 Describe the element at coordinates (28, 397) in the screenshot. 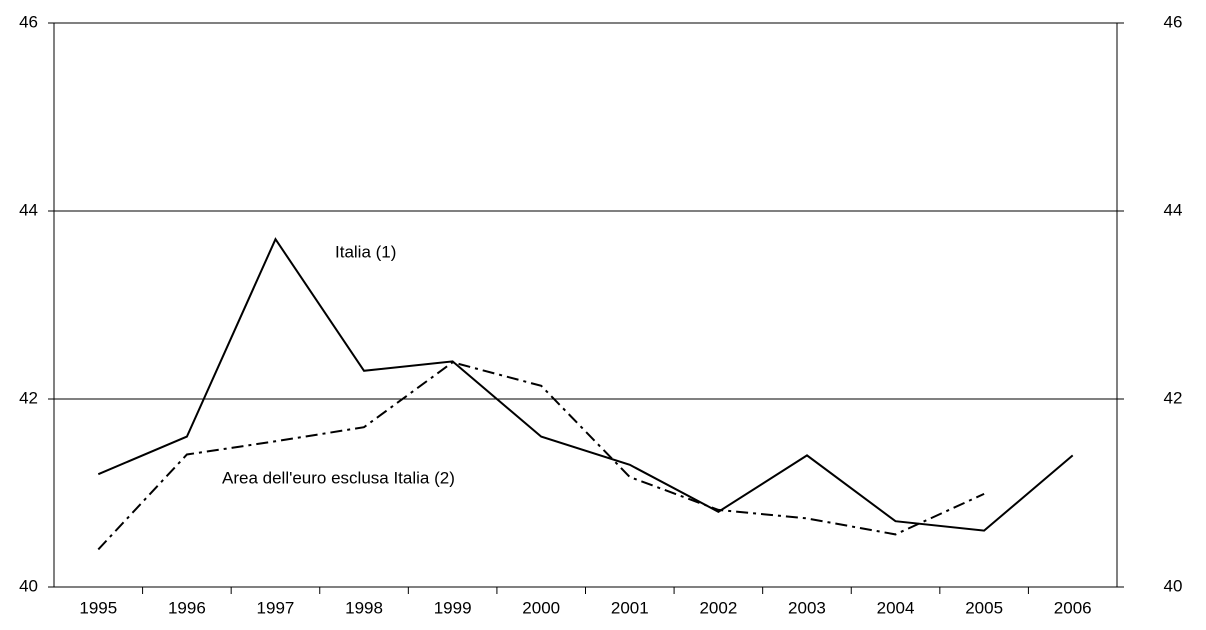

I see `y-tick-label: 42` at that location.